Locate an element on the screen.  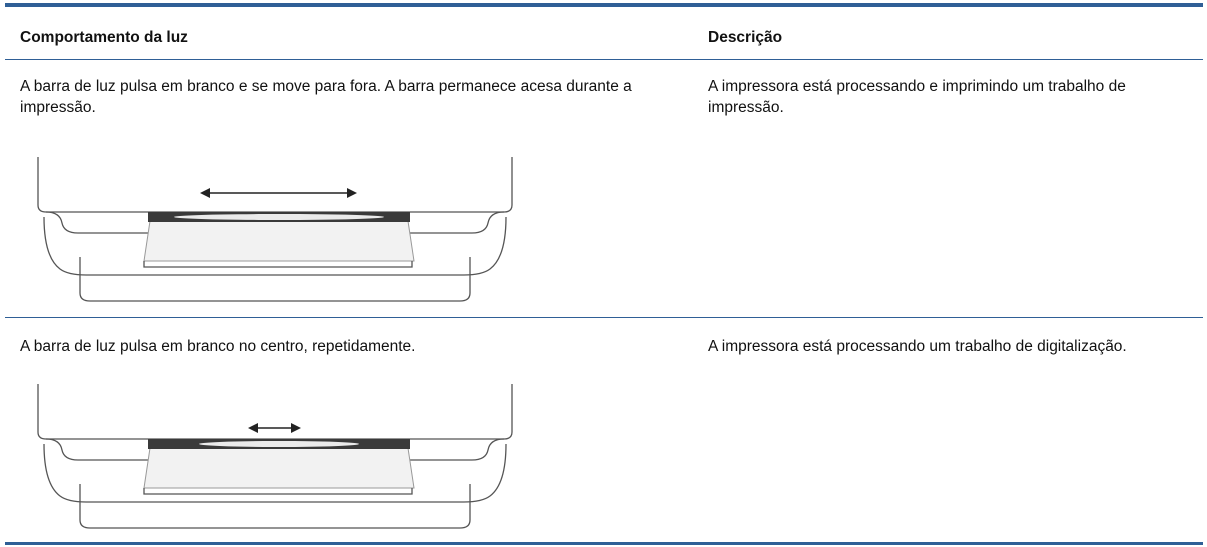
table-bottom-border is located at coordinates (604, 543).